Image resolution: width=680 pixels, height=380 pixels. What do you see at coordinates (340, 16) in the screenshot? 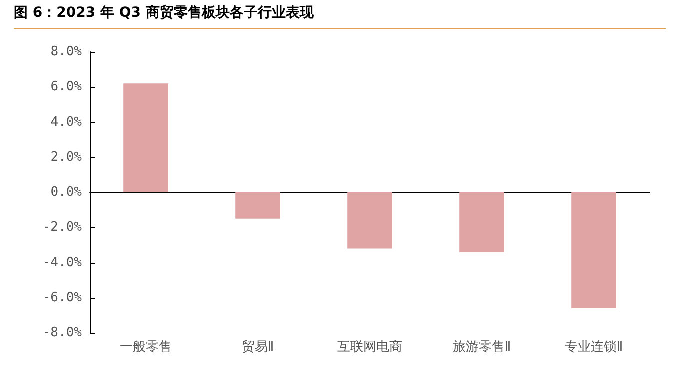
I see `chart-title: 图 6：2023 年 Q3 商贸零售板块各子行业表现` at bounding box center [340, 16].